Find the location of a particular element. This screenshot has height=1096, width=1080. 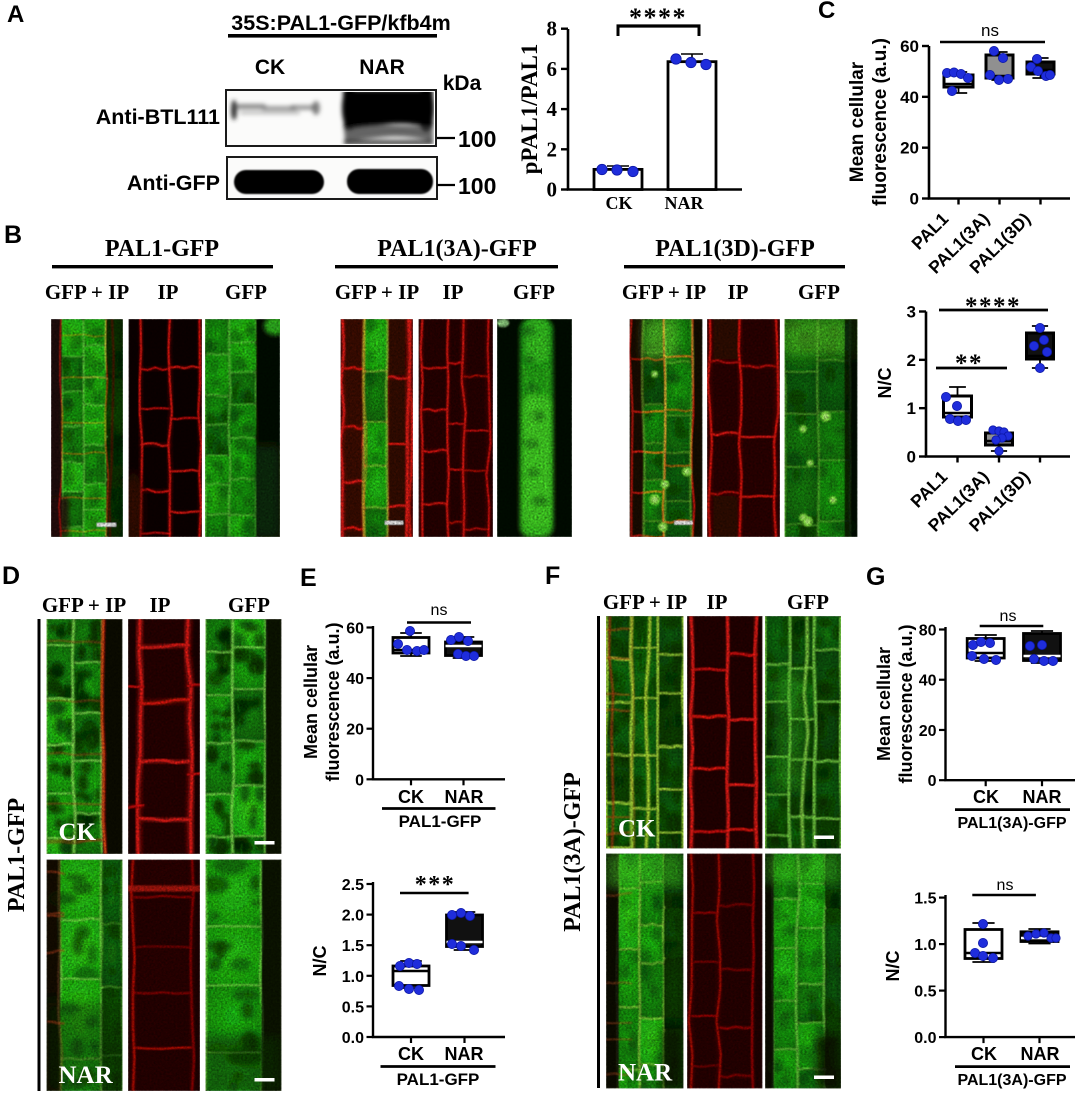

svg-text: Anti-GFP is located at coordinates (173, 183).